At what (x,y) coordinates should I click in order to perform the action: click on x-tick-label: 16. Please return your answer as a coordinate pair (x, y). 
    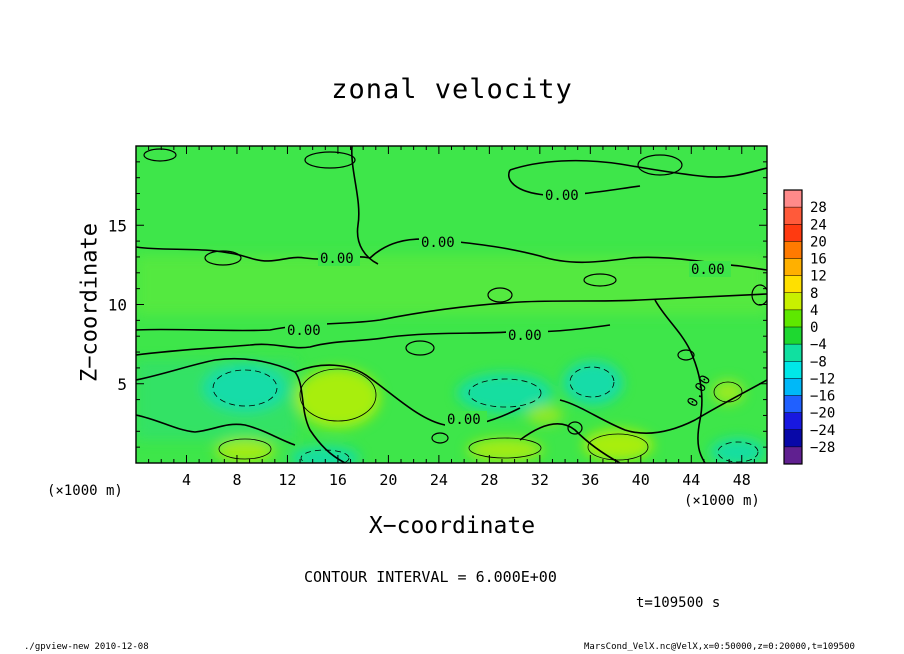
    Looking at the image, I should click on (338, 480).